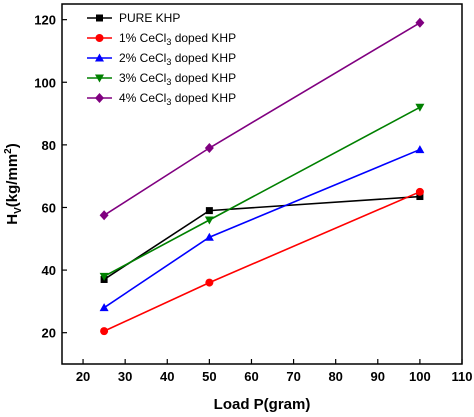  What do you see at coordinates (262, 404) in the screenshot?
I see `x-axis-title: Load P(gram)` at bounding box center [262, 404].